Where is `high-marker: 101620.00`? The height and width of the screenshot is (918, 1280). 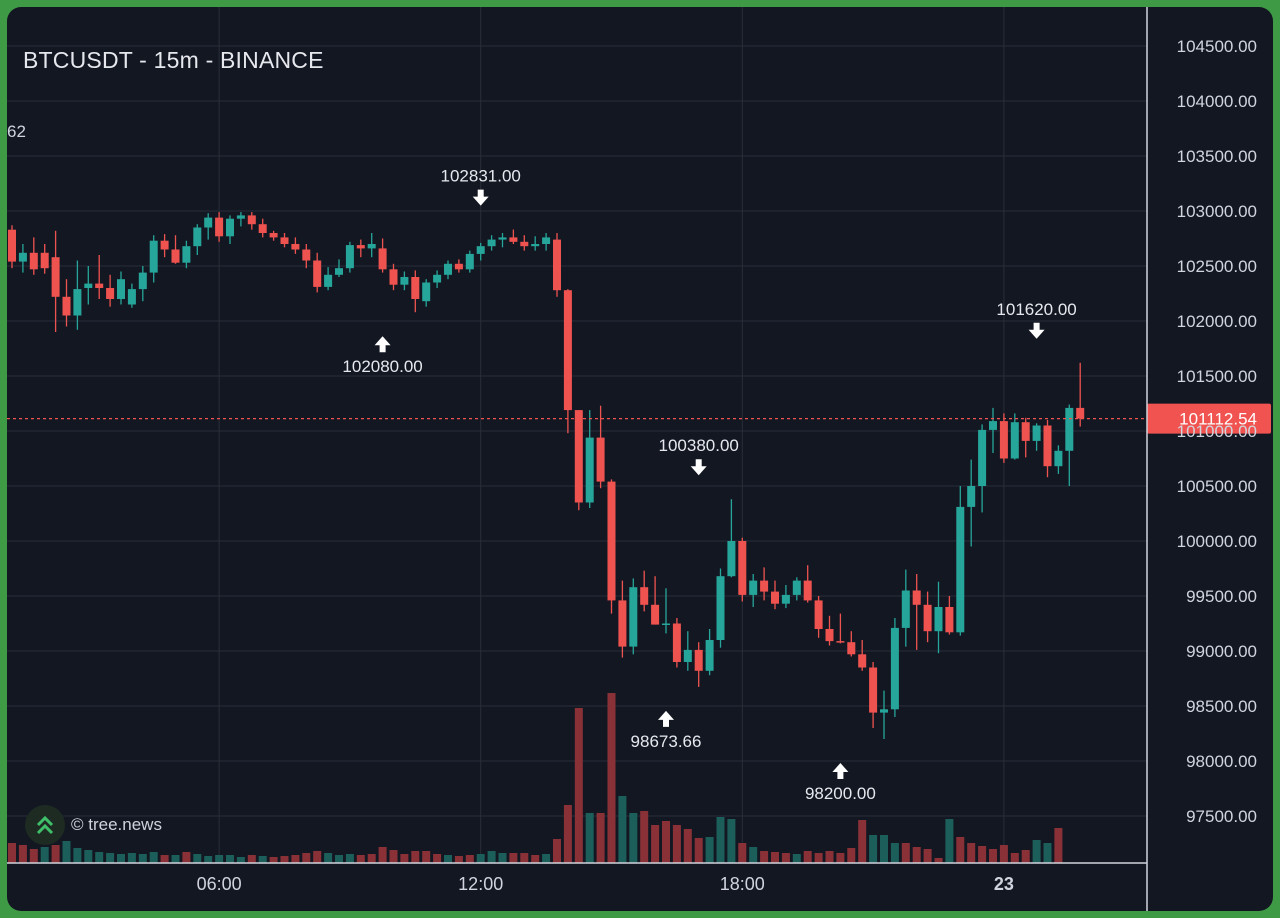
high-marker: 101620.00 is located at coordinates (1036, 319).